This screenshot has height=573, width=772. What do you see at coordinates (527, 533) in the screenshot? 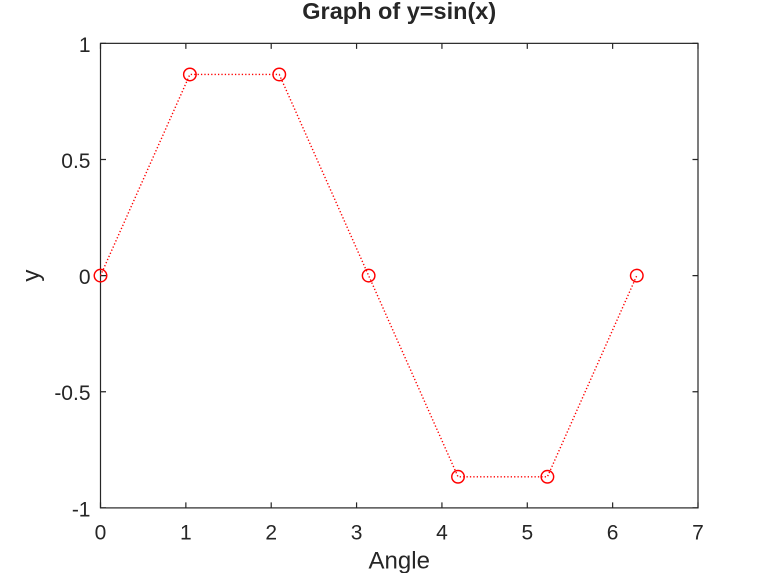
I see `svg-text: 5` at bounding box center [527, 533].